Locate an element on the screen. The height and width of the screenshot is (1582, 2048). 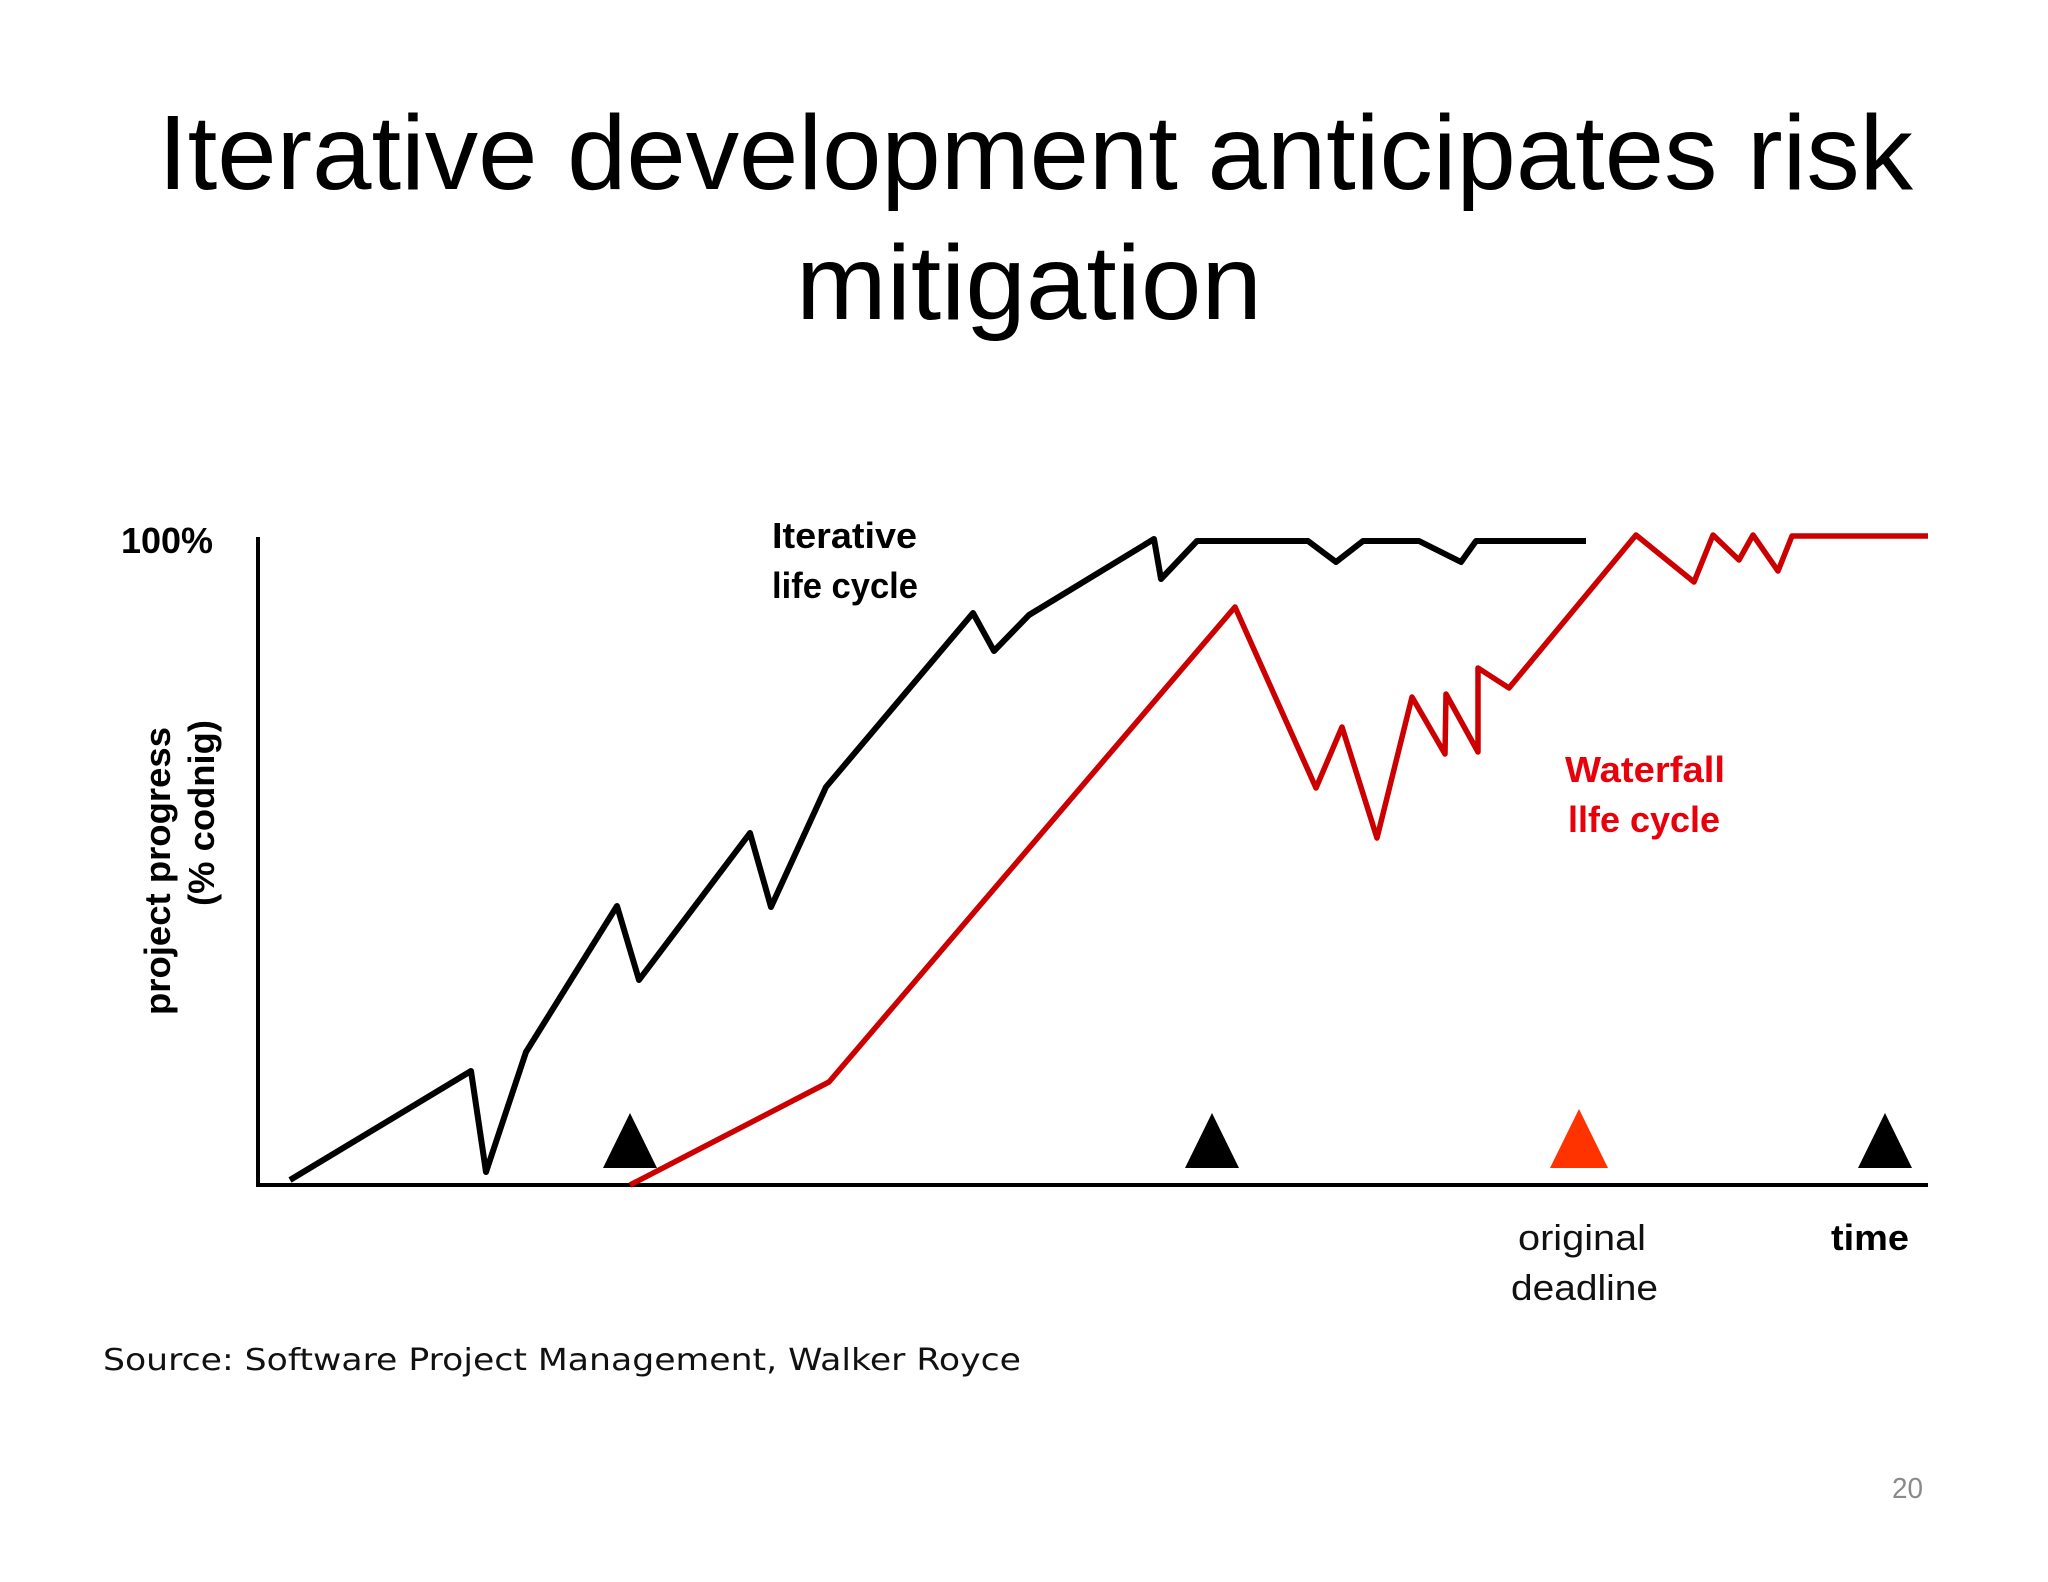
slide-title-line2: mitigation is located at coordinates (1029, 283).